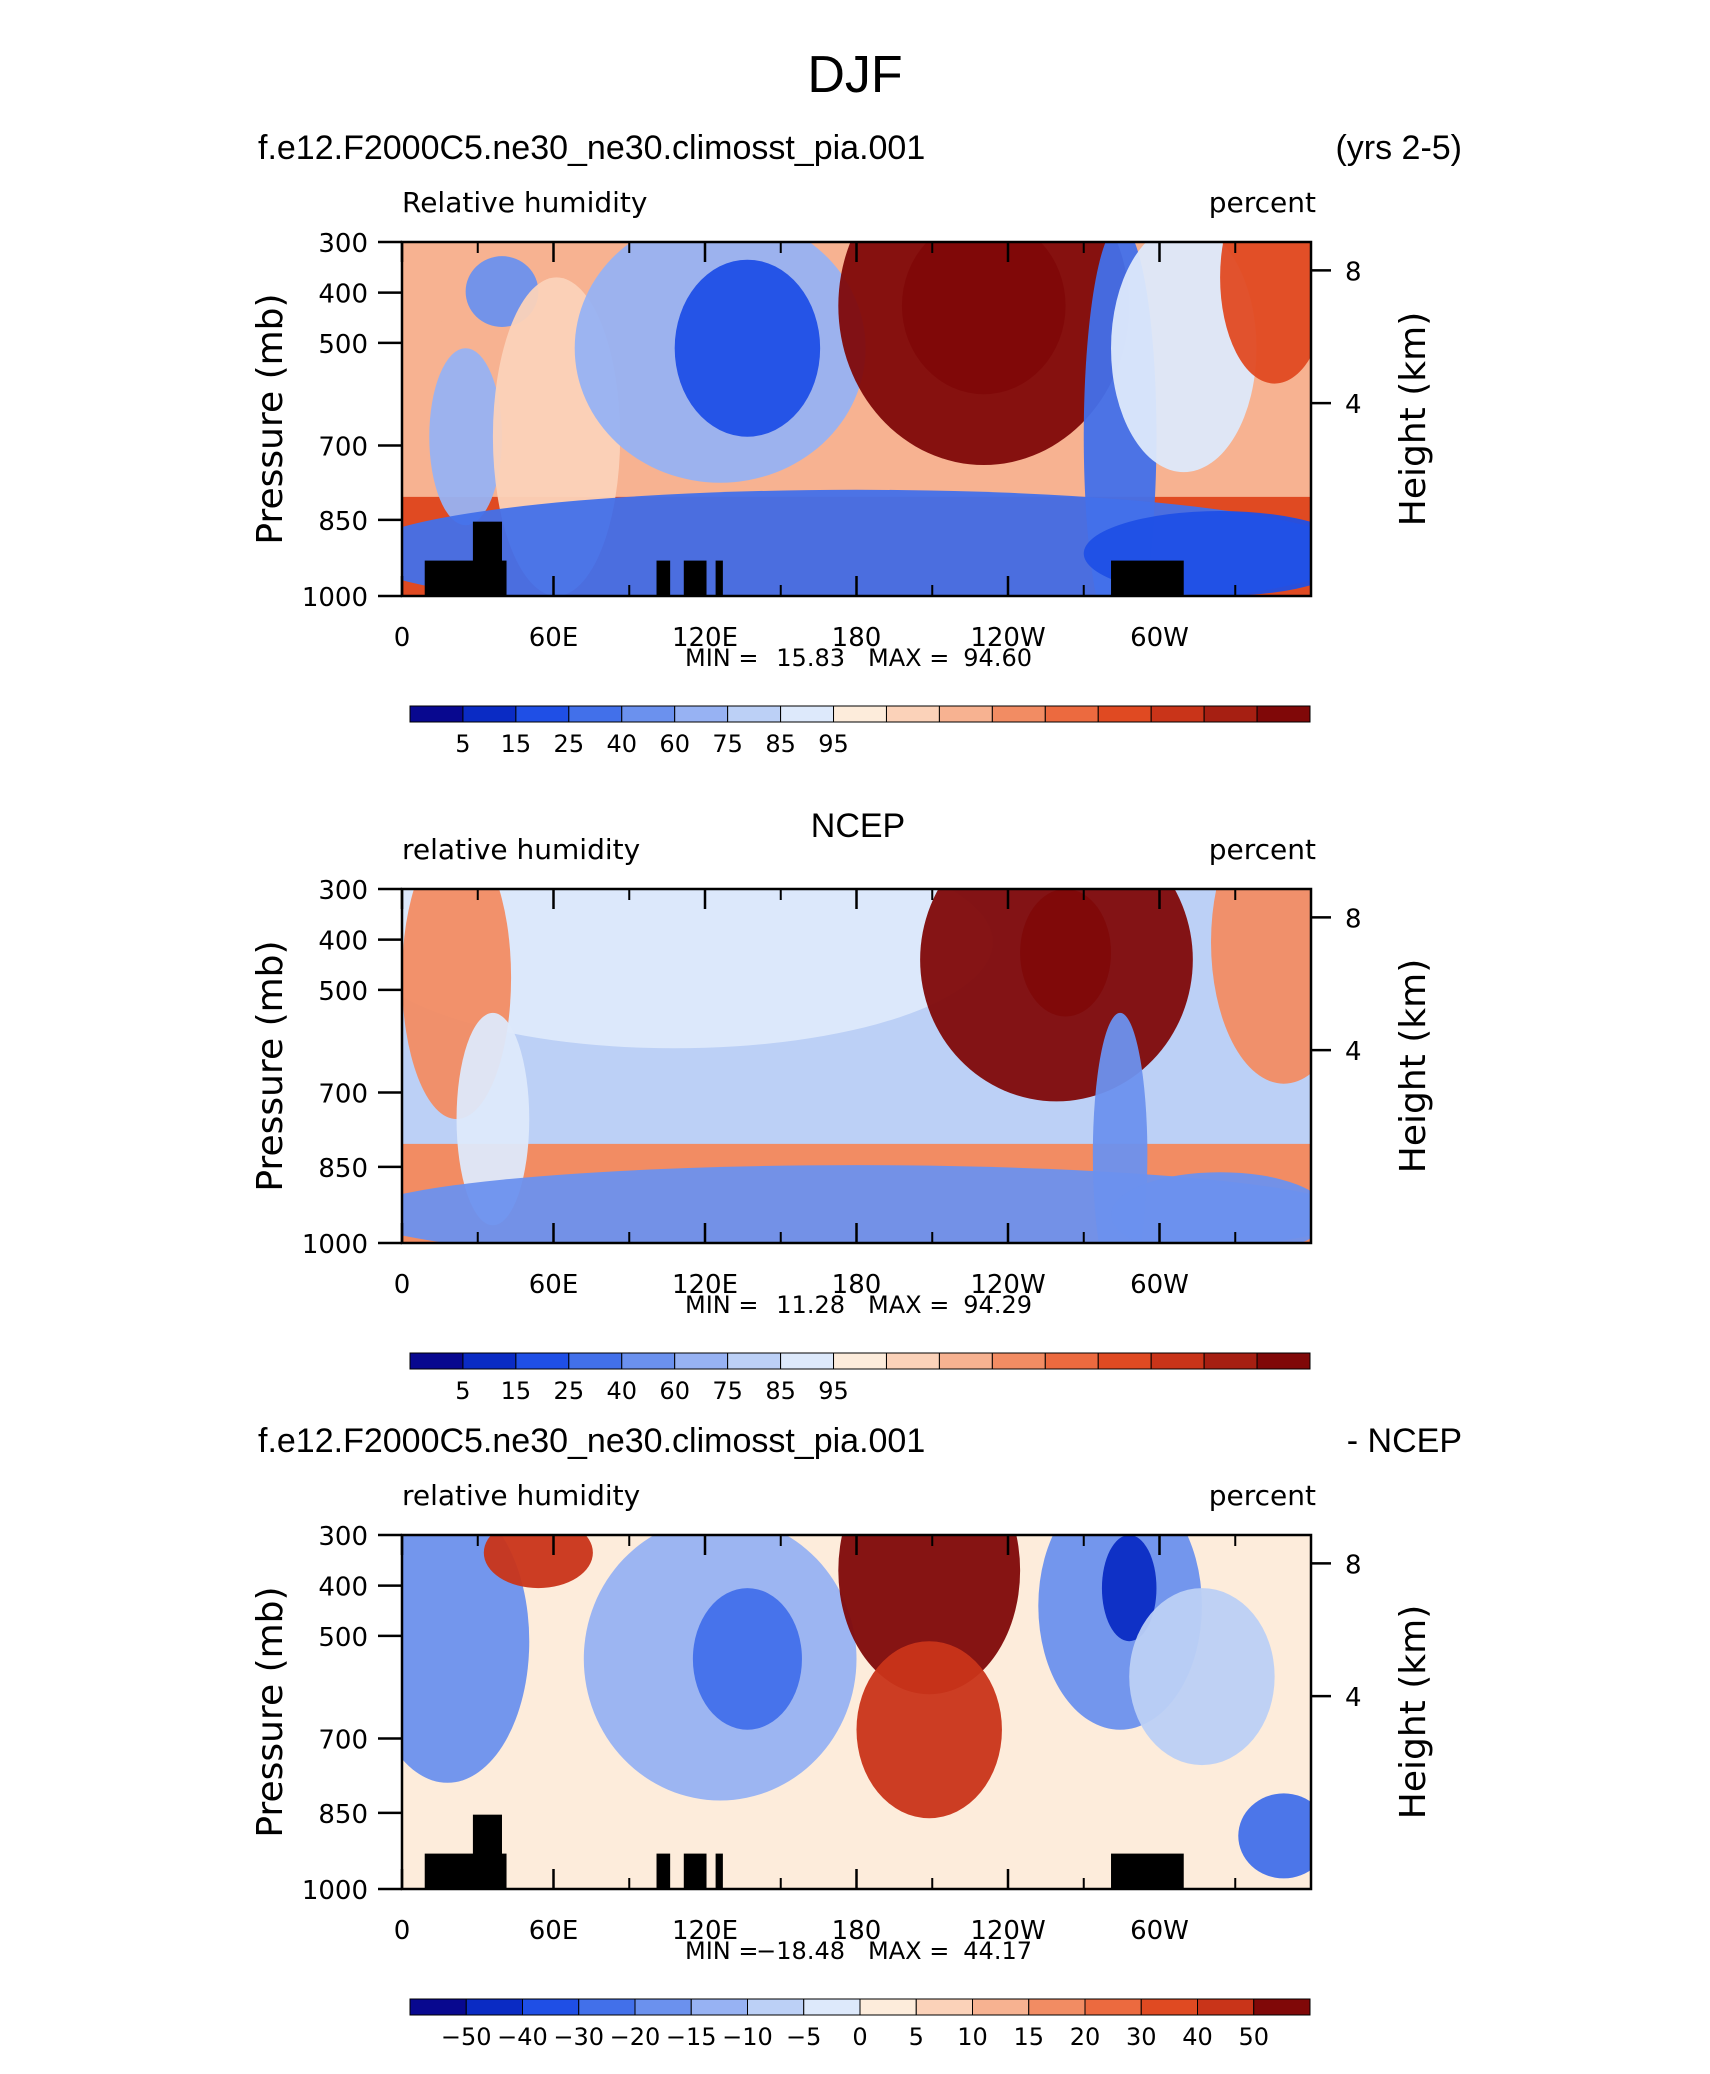 The image size is (1710, 2074). Describe the element at coordinates (1353, 1052) in the screenshot. I see `y2-tick-label: 4` at that location.